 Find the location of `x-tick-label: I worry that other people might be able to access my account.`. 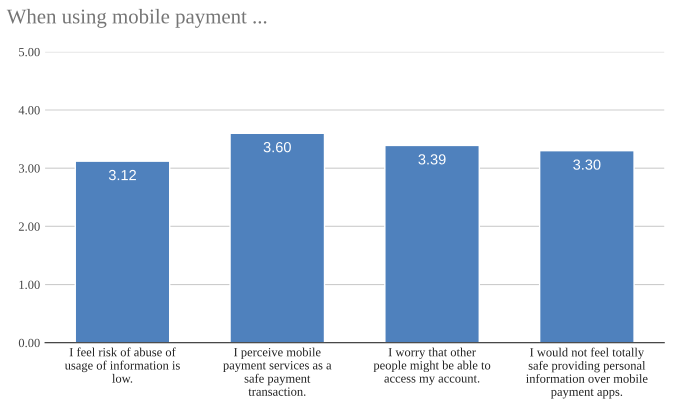

x-tick-label: I worry that other people might be able to access my account. is located at coordinates (432, 367).